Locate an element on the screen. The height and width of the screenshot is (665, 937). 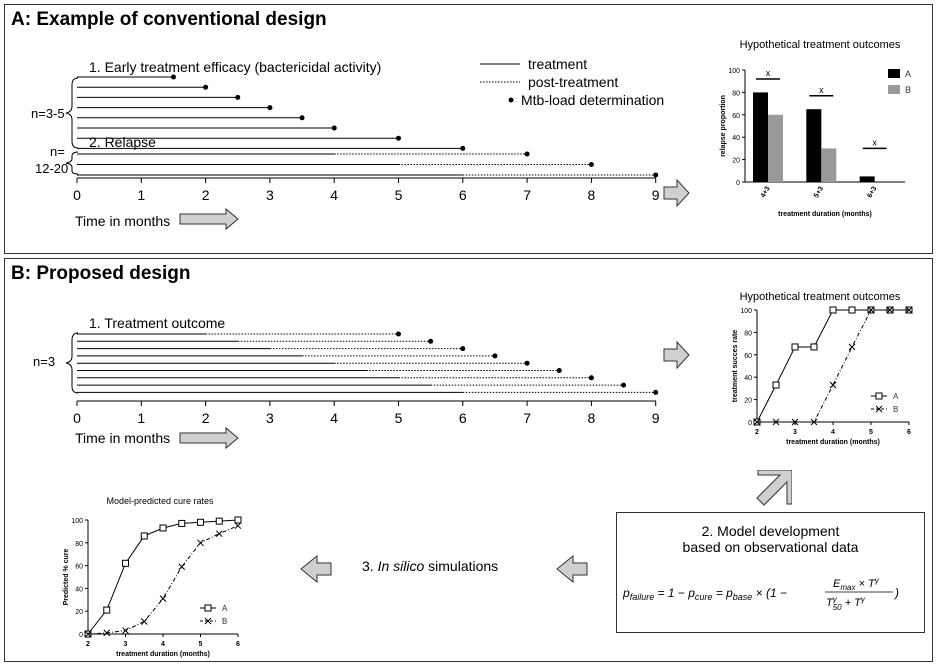
chart-title: Hypothetical treatment outcomes is located at coordinates (820, 297).